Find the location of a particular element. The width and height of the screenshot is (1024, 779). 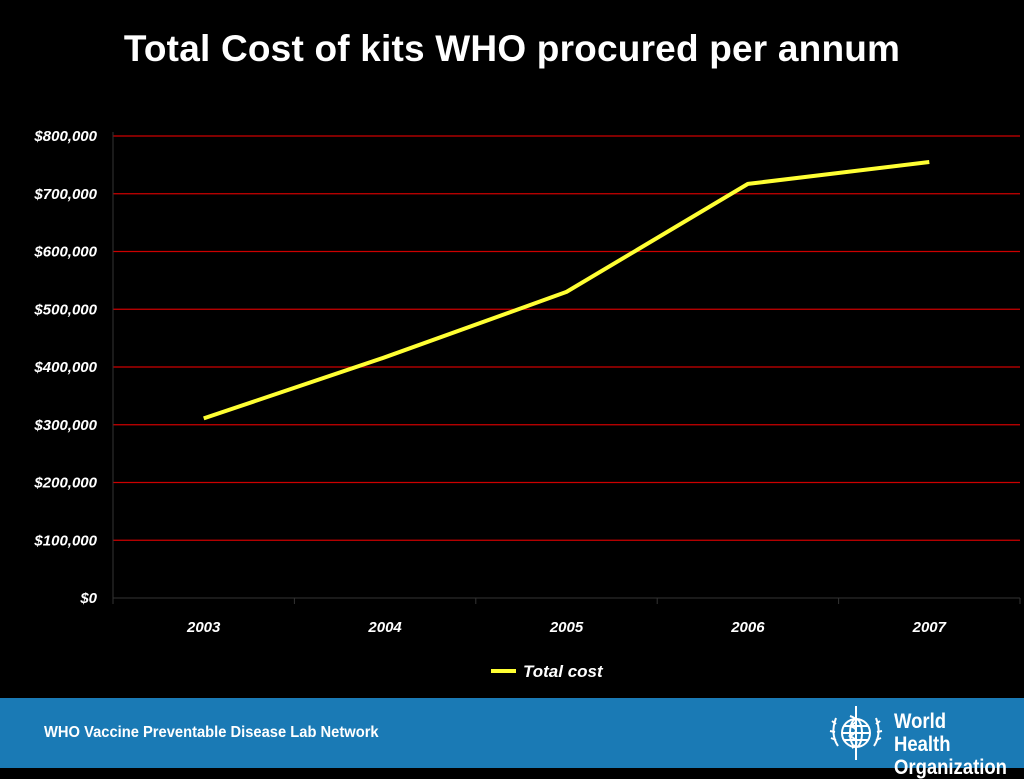

who-name-line1: World Health is located at coordinates (922, 733).